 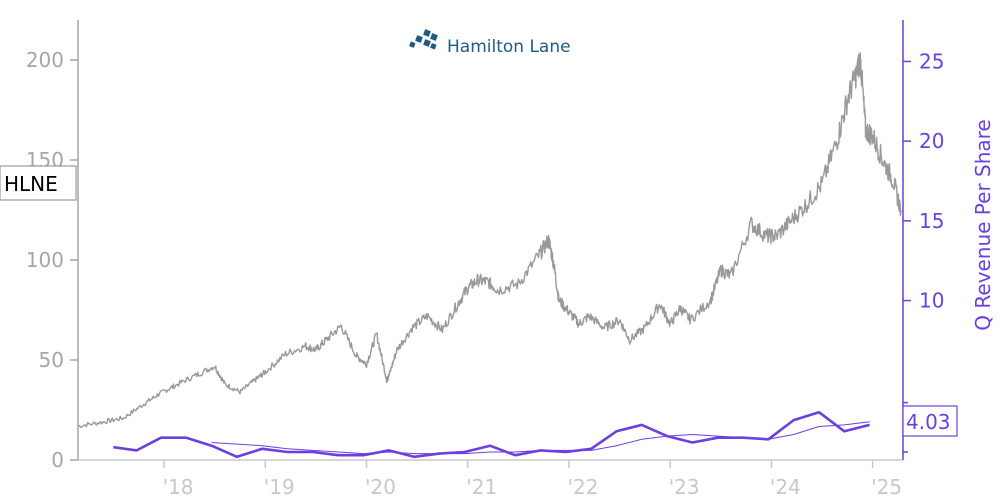 What do you see at coordinates (279, 487) in the screenshot?
I see `bottom-tick-label: '19` at bounding box center [279, 487].